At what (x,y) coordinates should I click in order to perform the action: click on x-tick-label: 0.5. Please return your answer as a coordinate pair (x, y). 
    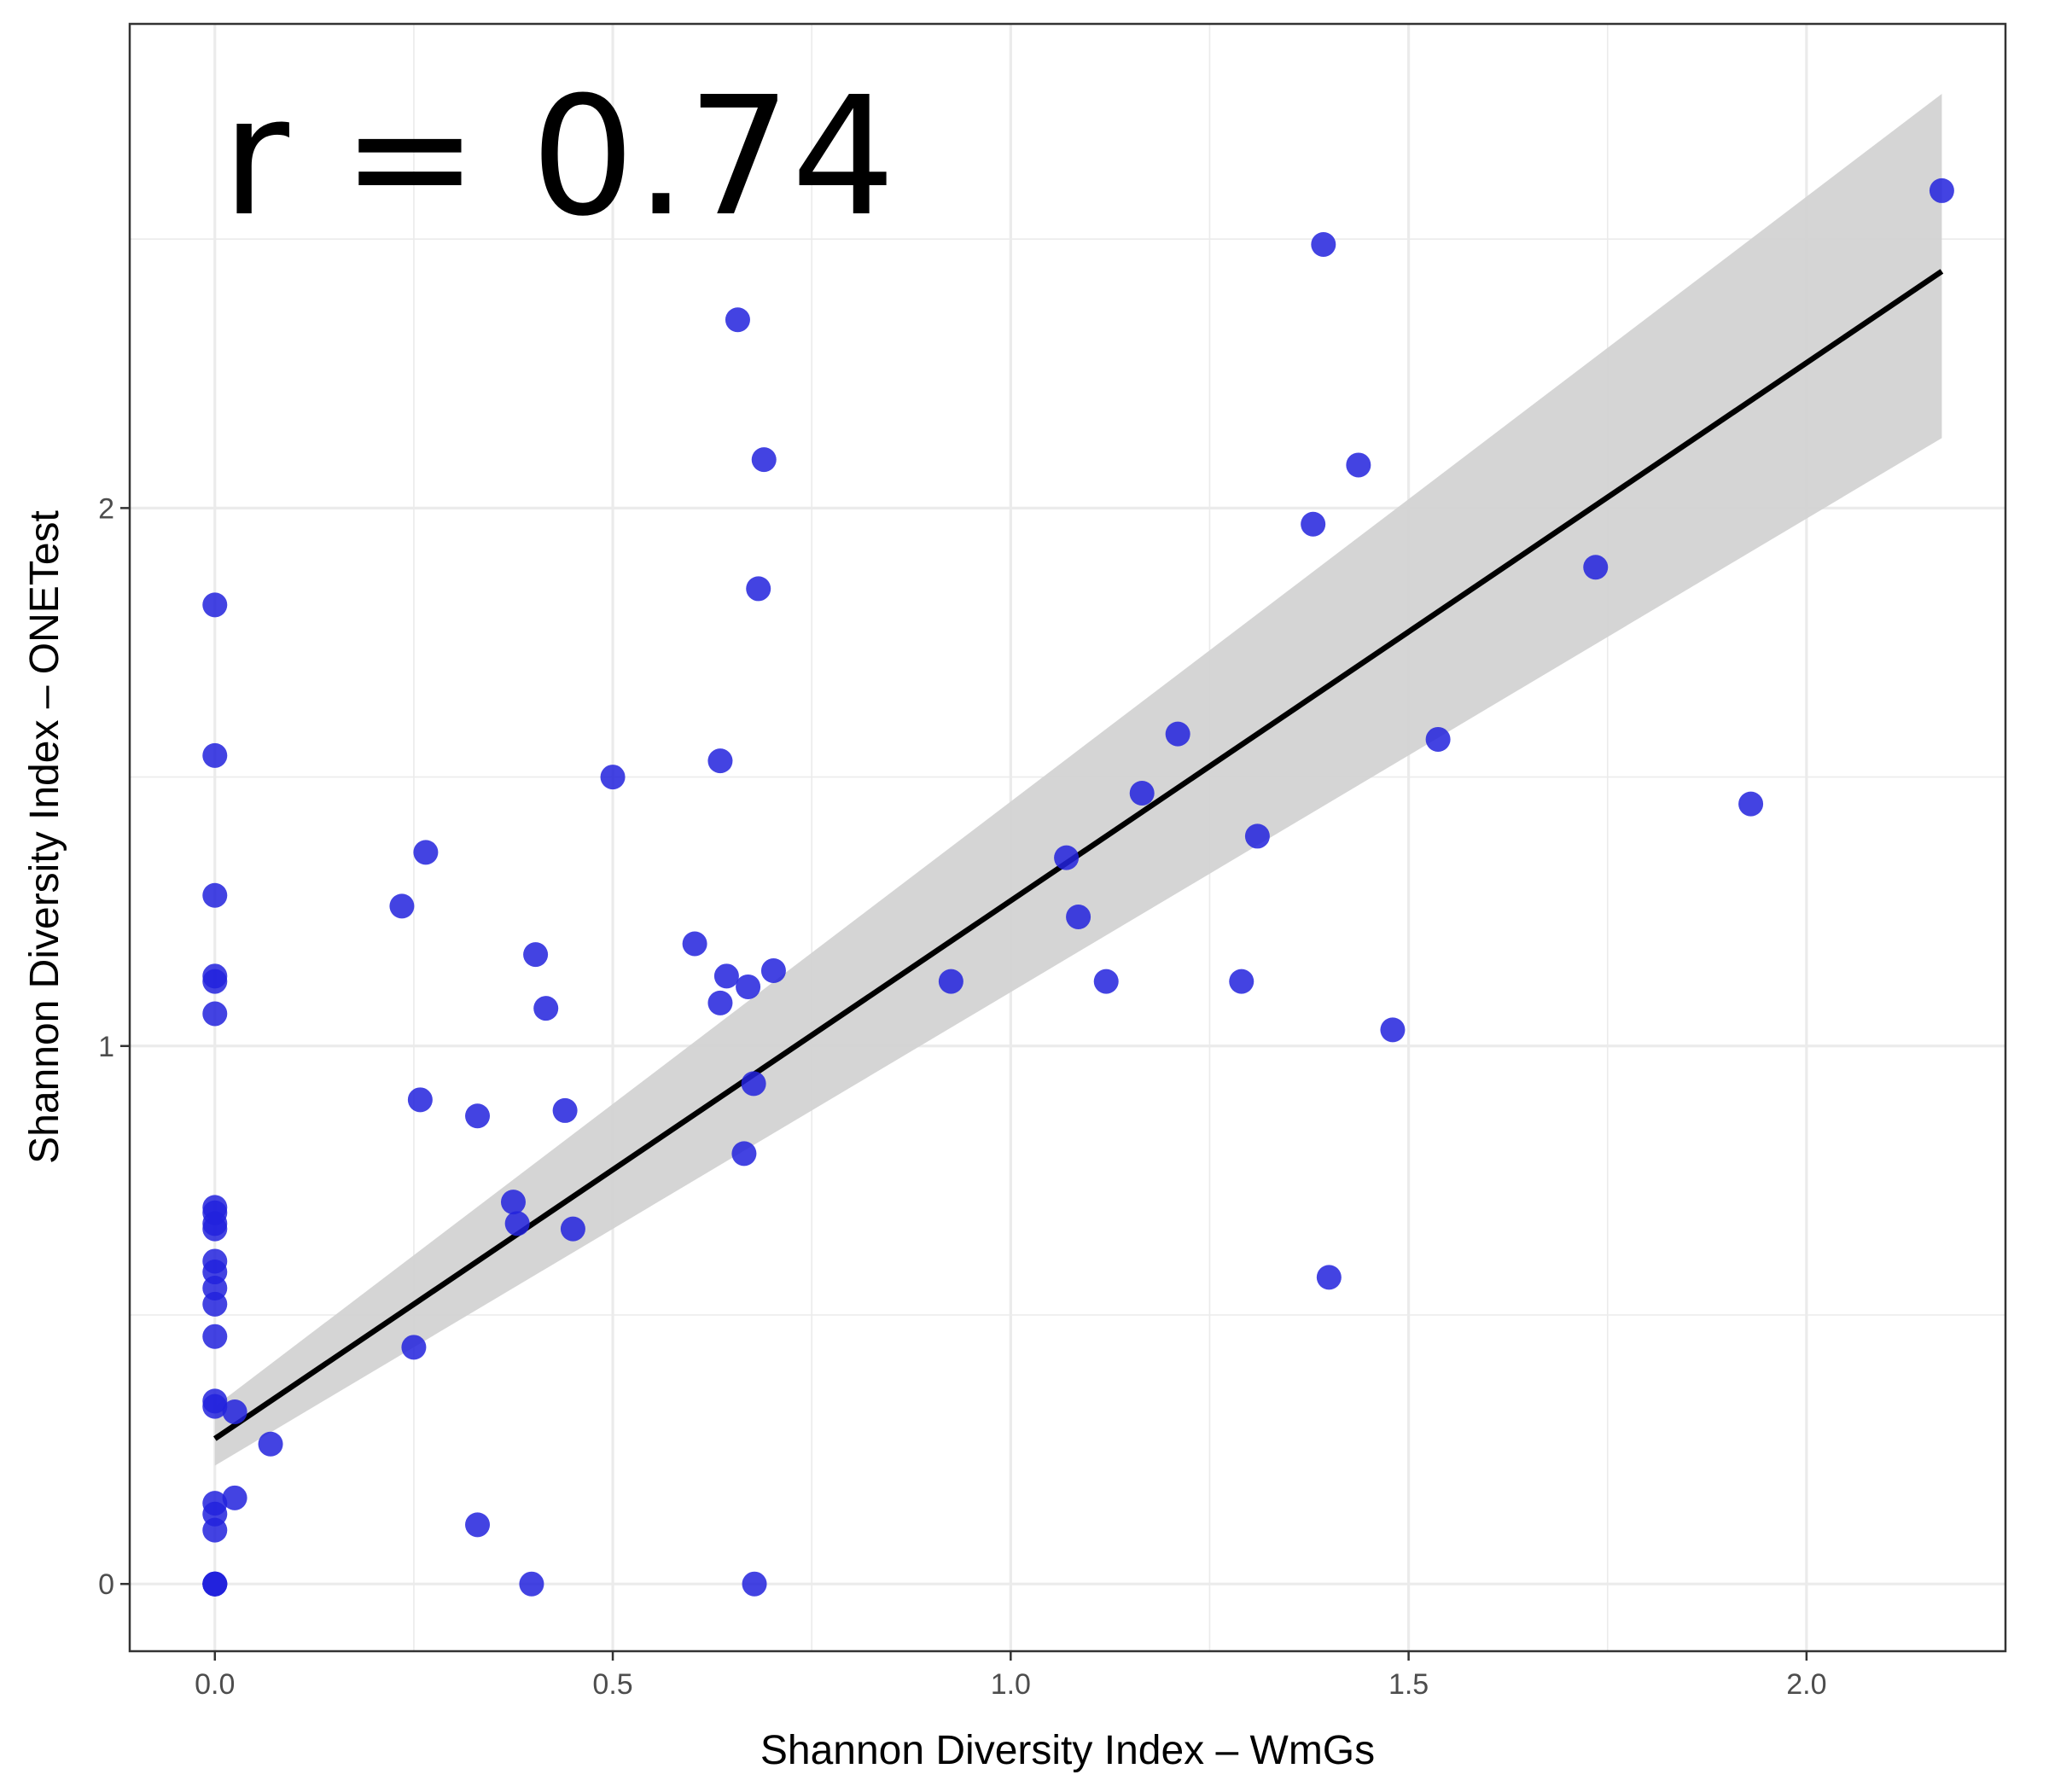
    Looking at the image, I should click on (612, 1684).